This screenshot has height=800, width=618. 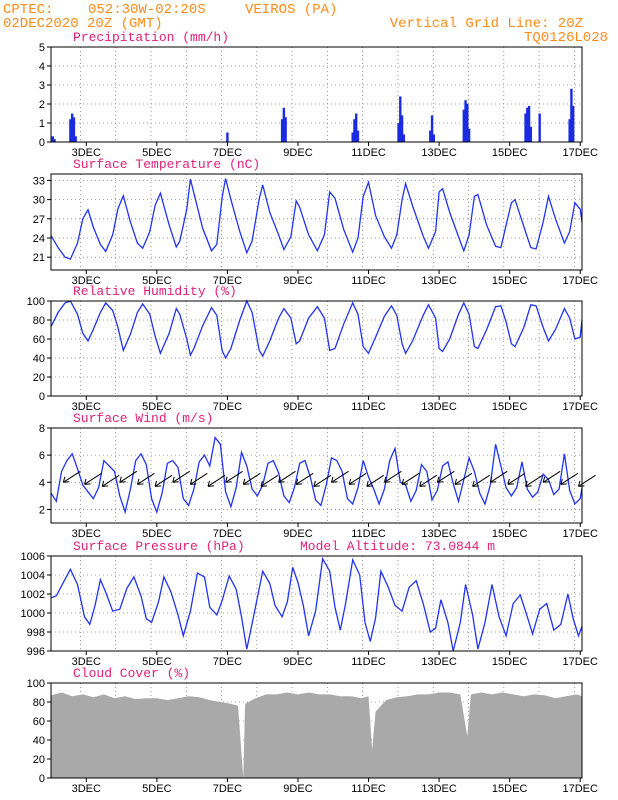 What do you see at coordinates (159, 546) in the screenshot?
I see `panel-title: Surface Pressure (hPa)` at bounding box center [159, 546].